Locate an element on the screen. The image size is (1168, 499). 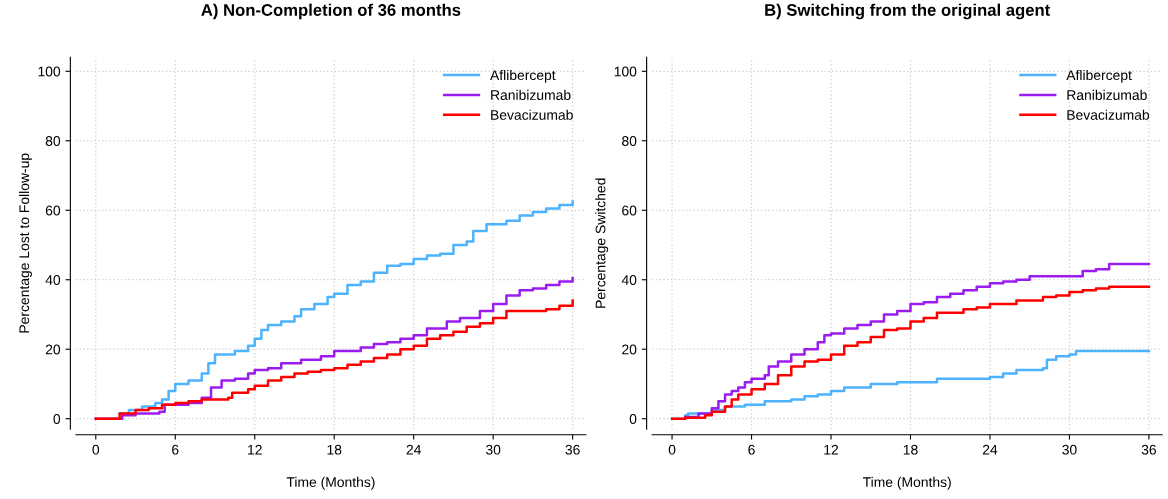
chart-title: A) Non-Completion of 36 months is located at coordinates (331, 11).